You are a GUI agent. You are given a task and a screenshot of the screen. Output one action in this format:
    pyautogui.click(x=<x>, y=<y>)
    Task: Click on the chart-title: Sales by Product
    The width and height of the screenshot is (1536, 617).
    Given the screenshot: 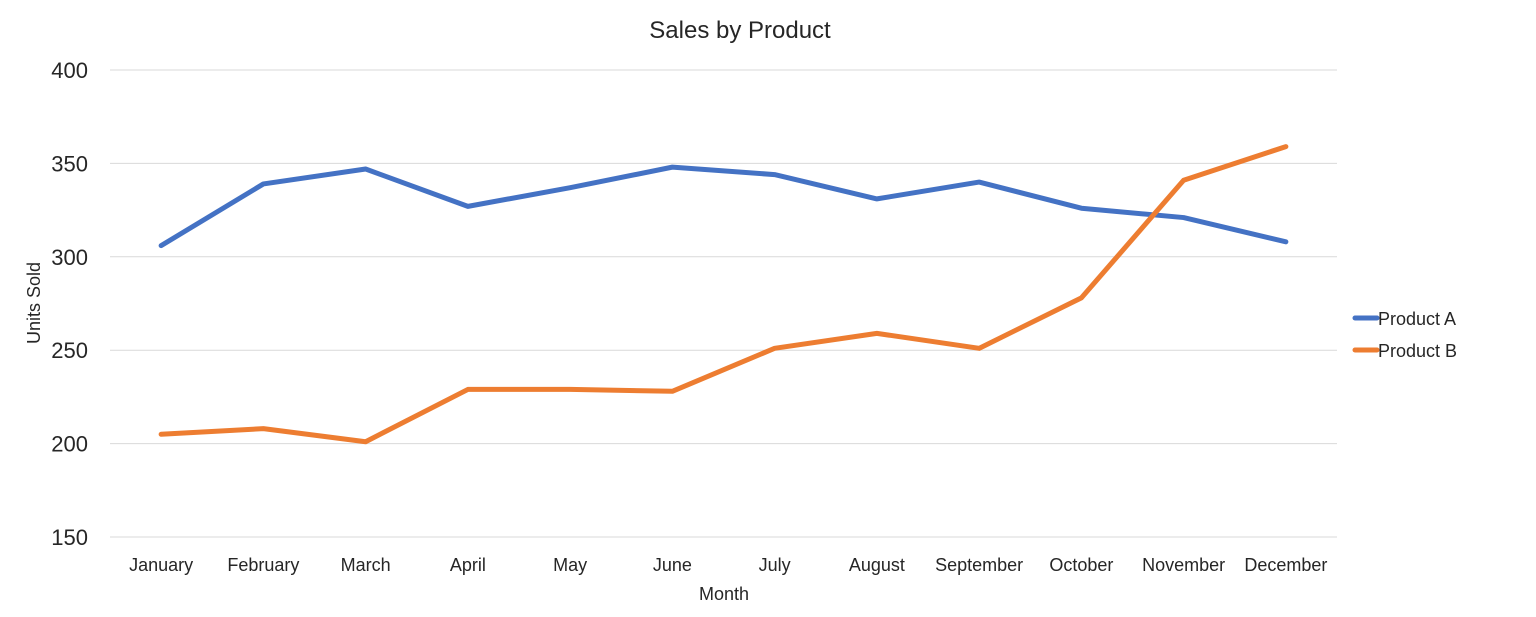 What is the action you would take?
    pyautogui.click(x=740, y=30)
    